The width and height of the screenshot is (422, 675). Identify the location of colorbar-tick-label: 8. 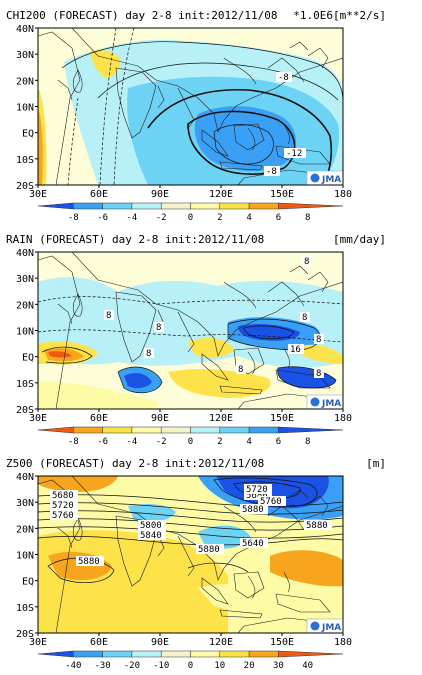
(307, 218).